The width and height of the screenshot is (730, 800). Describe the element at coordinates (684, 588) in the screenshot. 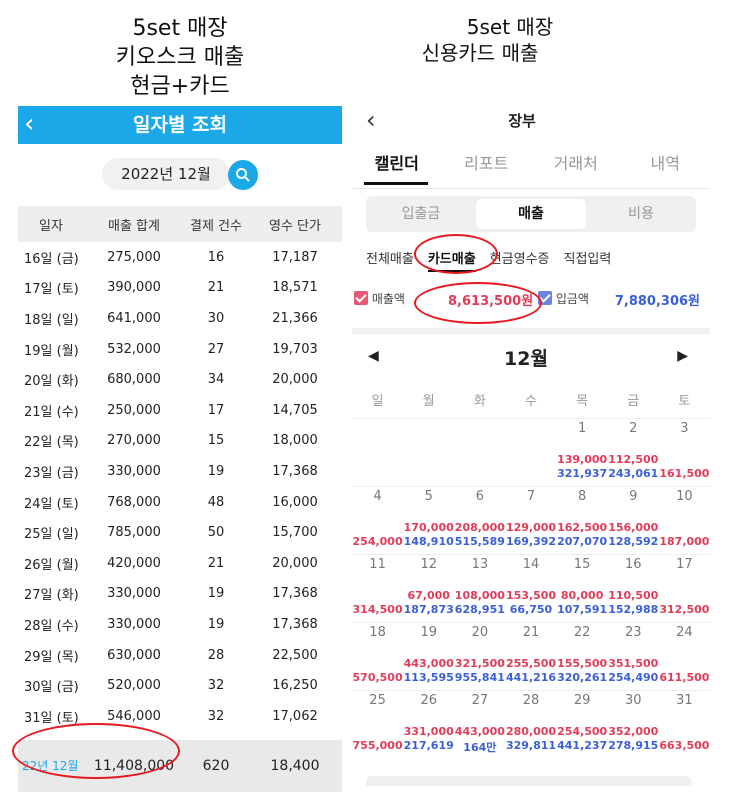

I see `calendar-day: 17 312,500` at that location.